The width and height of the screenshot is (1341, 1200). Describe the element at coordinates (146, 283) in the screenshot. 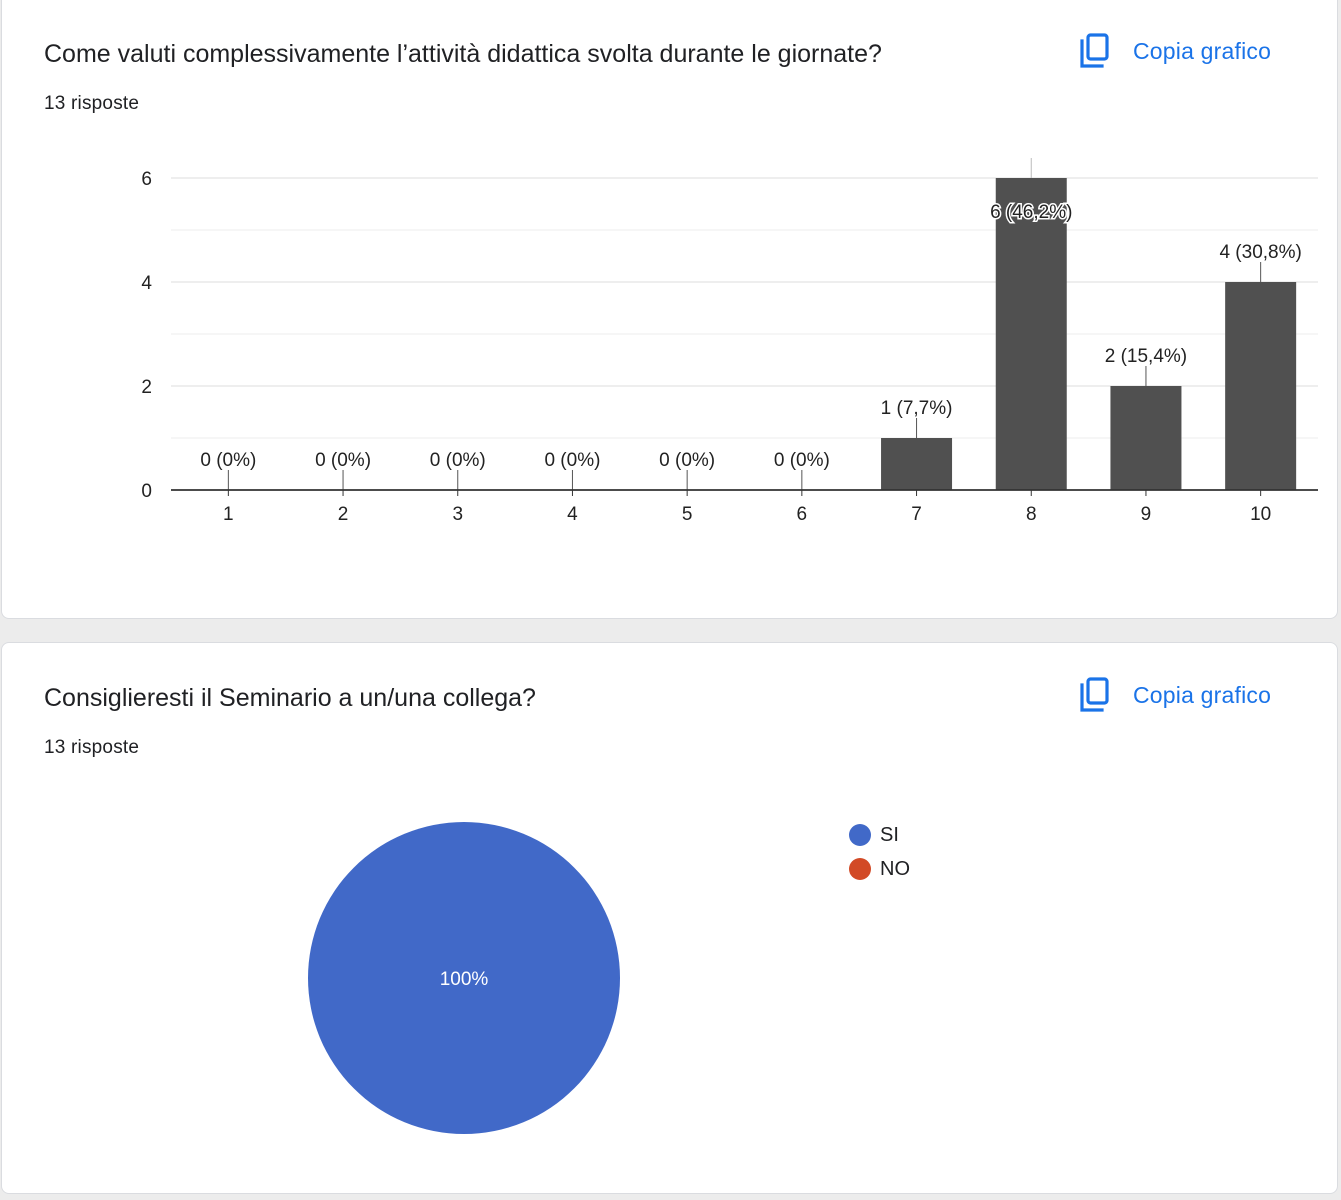

I see `y-tick-label: 4` at that location.